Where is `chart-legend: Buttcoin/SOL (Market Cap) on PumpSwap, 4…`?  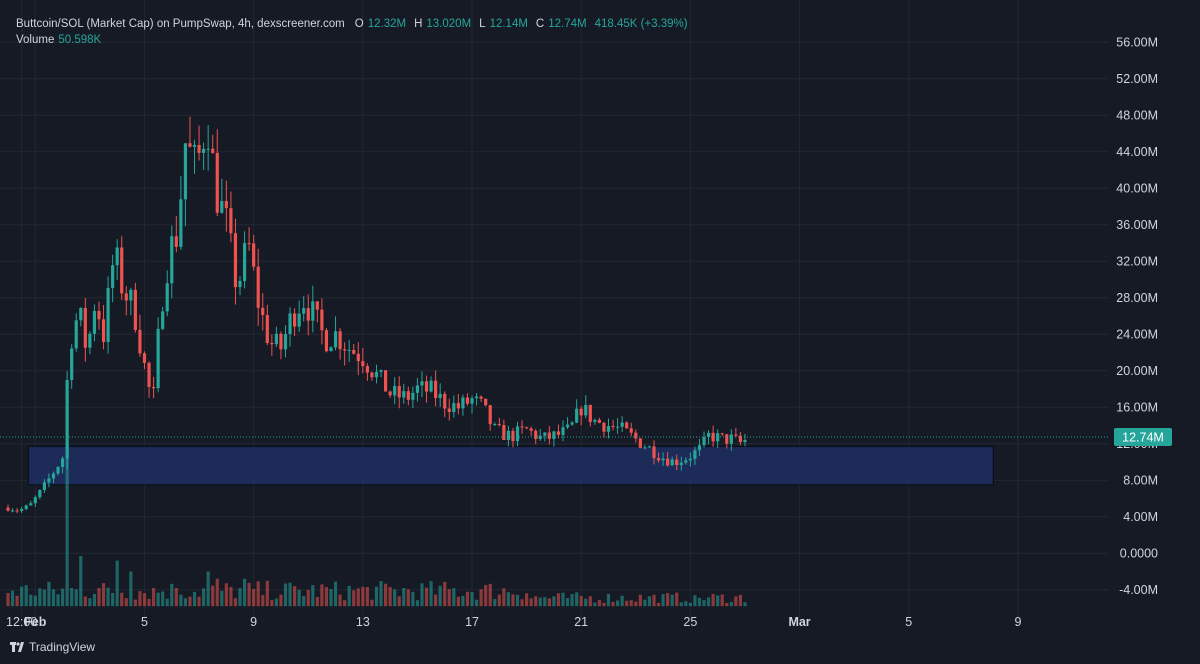
chart-legend: Buttcoin/SOL (Market Cap) on PumpSwap, 4… is located at coordinates (354, 32).